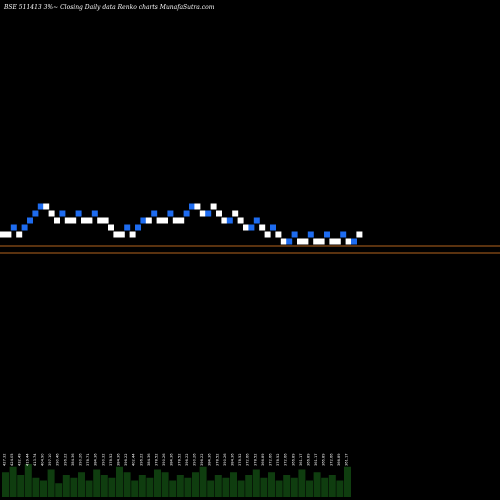 This screenshot has height=500, width=500. I want to click on volume-panel, so click(176, 480).